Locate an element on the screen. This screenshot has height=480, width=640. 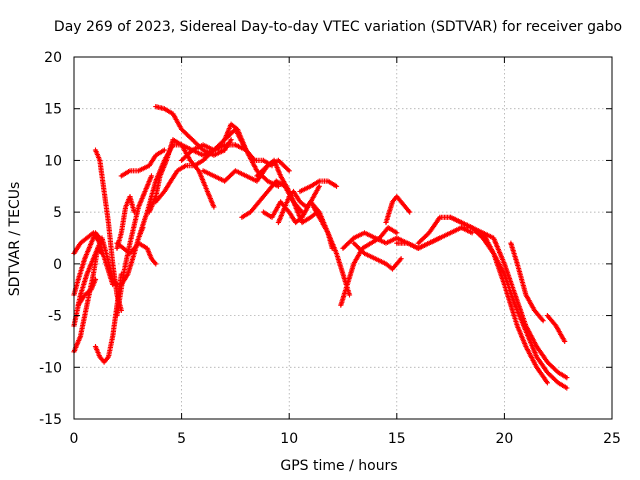
x-tick-label: 0 is located at coordinates (74, 439).